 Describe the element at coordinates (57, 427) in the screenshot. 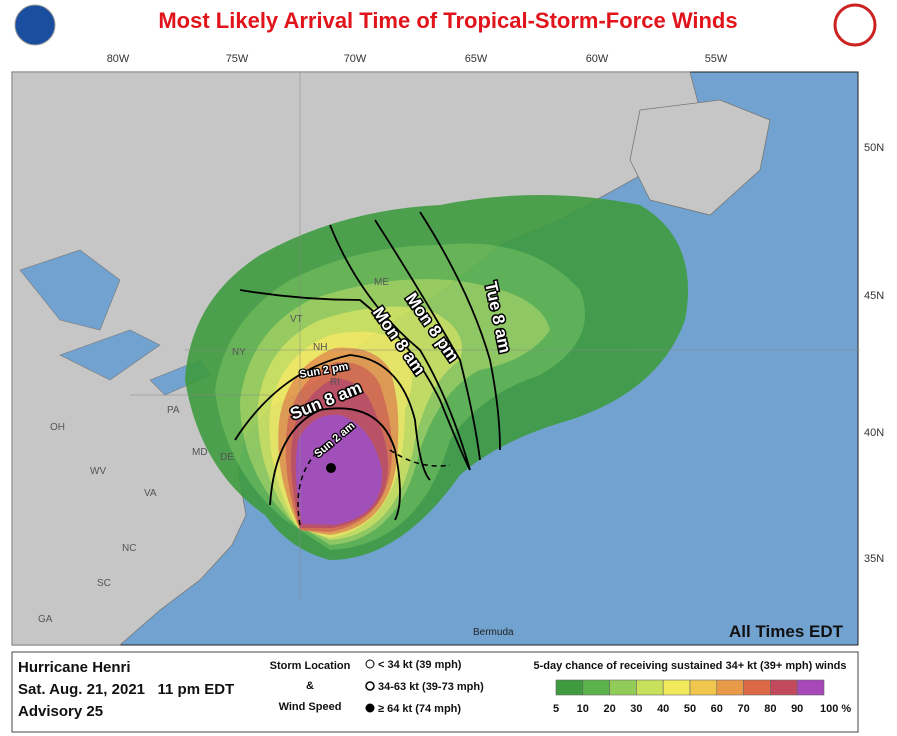

I see `place-label: OH` at that location.